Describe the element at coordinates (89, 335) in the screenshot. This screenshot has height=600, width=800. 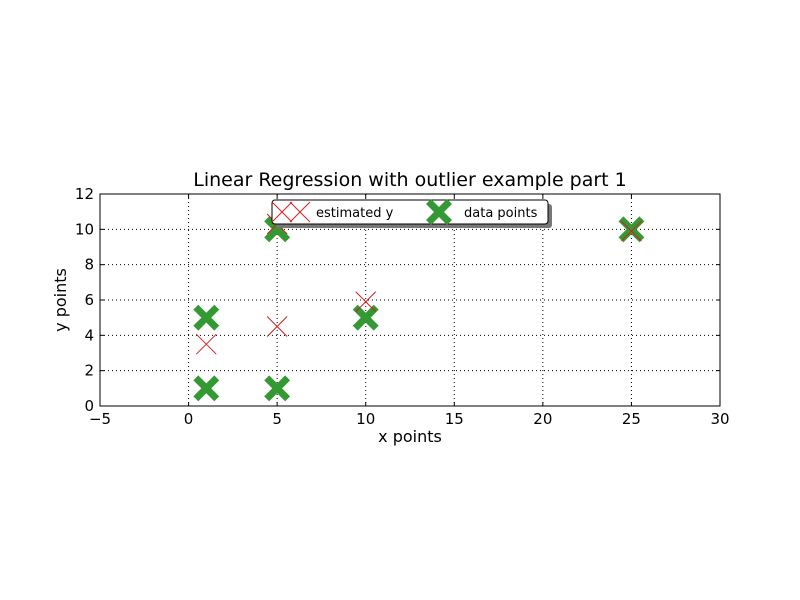
I see `y-tick-label: 4` at that location.